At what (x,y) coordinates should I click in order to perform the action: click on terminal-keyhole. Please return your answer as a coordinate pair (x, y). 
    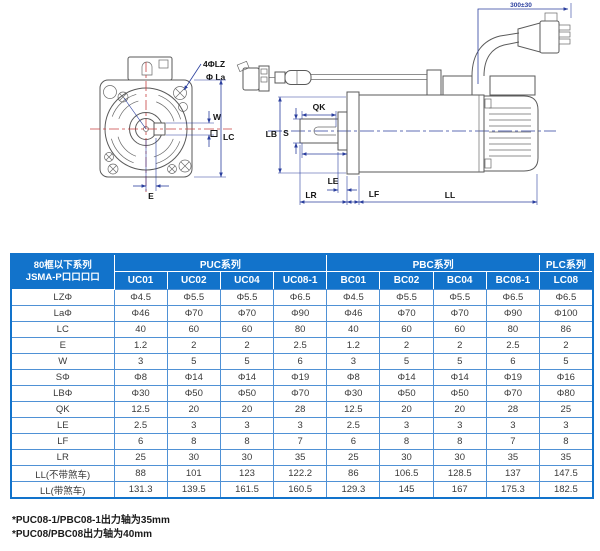
    Looking at the image, I should click on (147, 68).